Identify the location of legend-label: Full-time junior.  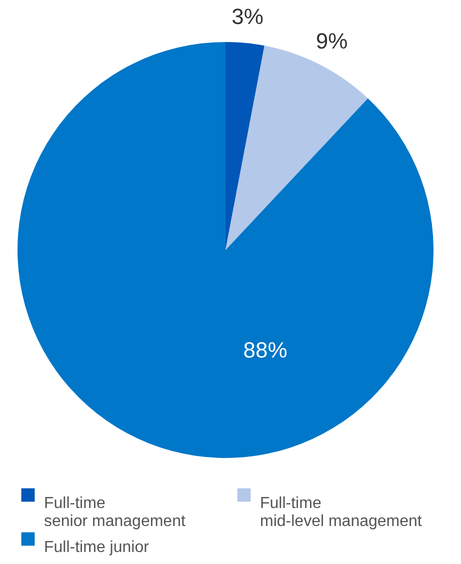
(97, 547).